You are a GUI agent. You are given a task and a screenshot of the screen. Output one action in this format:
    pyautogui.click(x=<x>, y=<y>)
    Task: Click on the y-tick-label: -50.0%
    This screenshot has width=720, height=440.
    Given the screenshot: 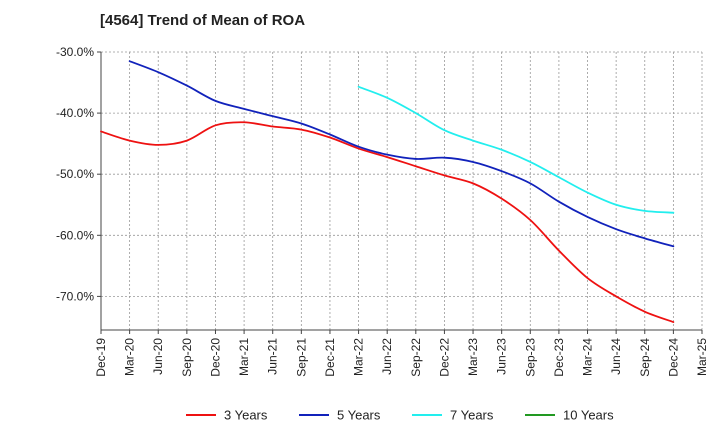 What is the action you would take?
    pyautogui.click(x=75, y=174)
    